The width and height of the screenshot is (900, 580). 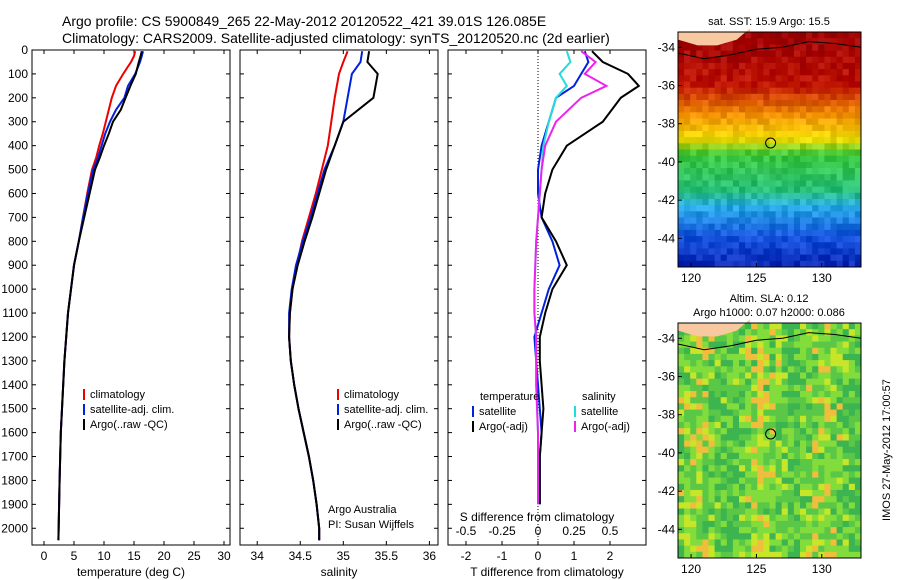 What do you see at coordinates (430, 556) in the screenshot?
I see `x-tick-label: 36` at bounding box center [430, 556].